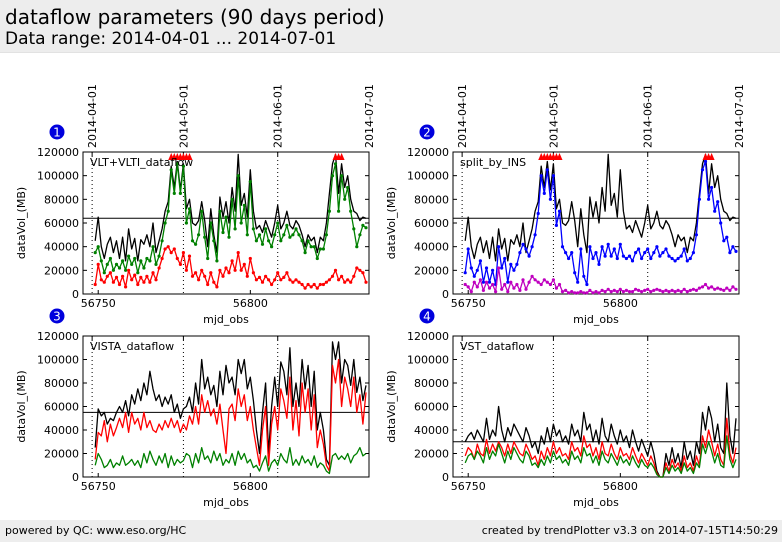  Describe the element at coordinates (132, 346) in the screenshot. I see `chart-title: VISTA_dataflow` at that location.